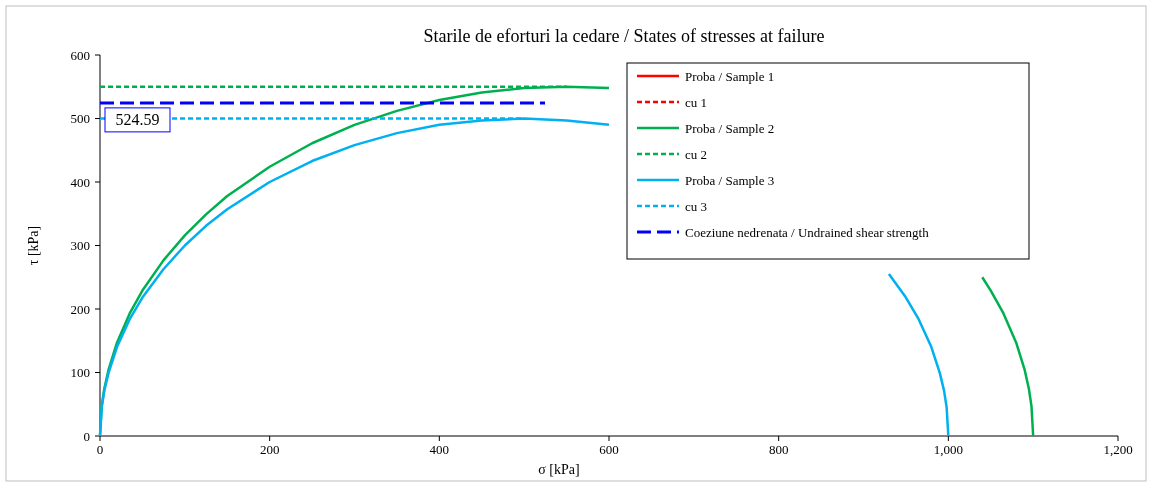  I want to click on y-tick-label: 100, so click(80, 372).